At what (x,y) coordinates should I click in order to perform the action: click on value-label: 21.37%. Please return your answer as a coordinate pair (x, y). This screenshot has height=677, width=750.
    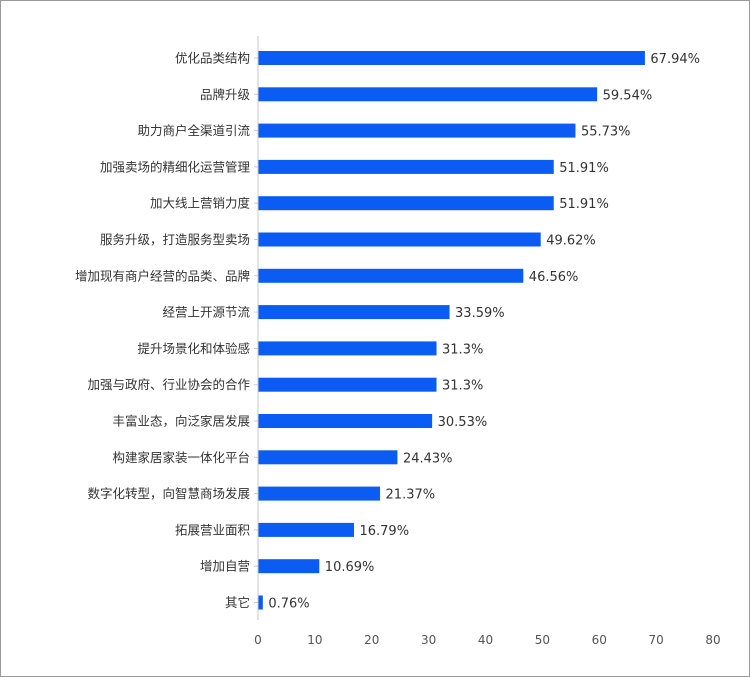
    Looking at the image, I should click on (411, 495).